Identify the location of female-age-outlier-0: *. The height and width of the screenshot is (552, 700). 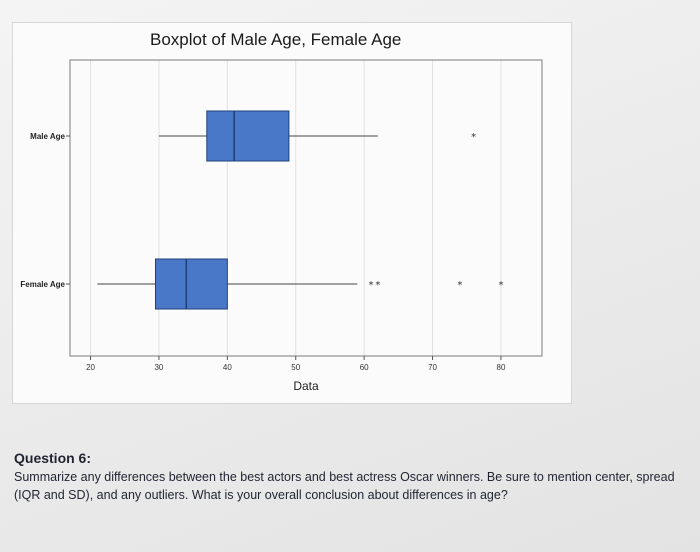
(370, 285).